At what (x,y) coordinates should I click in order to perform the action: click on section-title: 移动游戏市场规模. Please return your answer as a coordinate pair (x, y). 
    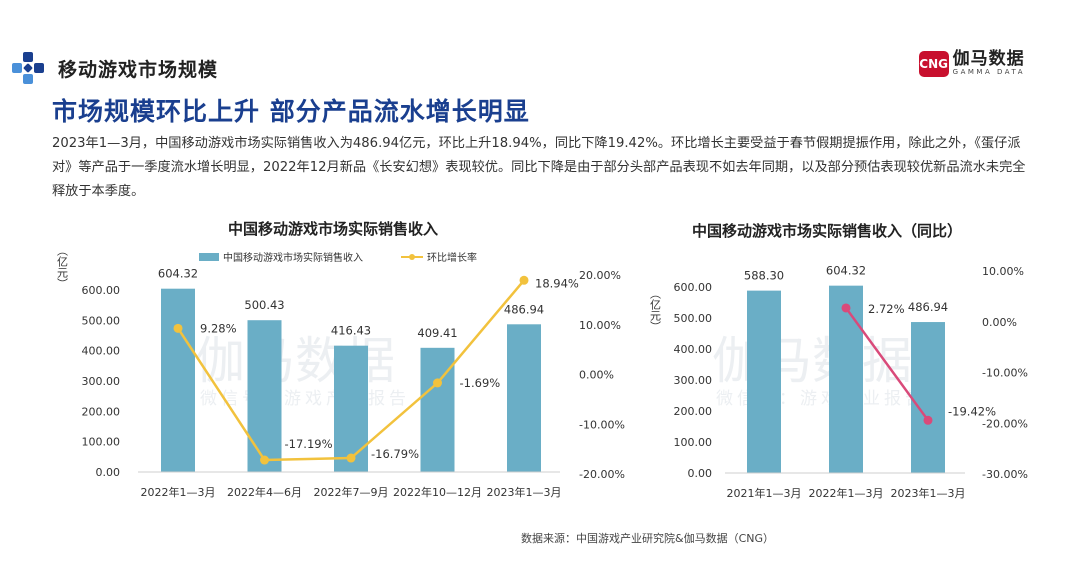
    Looking at the image, I should click on (138, 69).